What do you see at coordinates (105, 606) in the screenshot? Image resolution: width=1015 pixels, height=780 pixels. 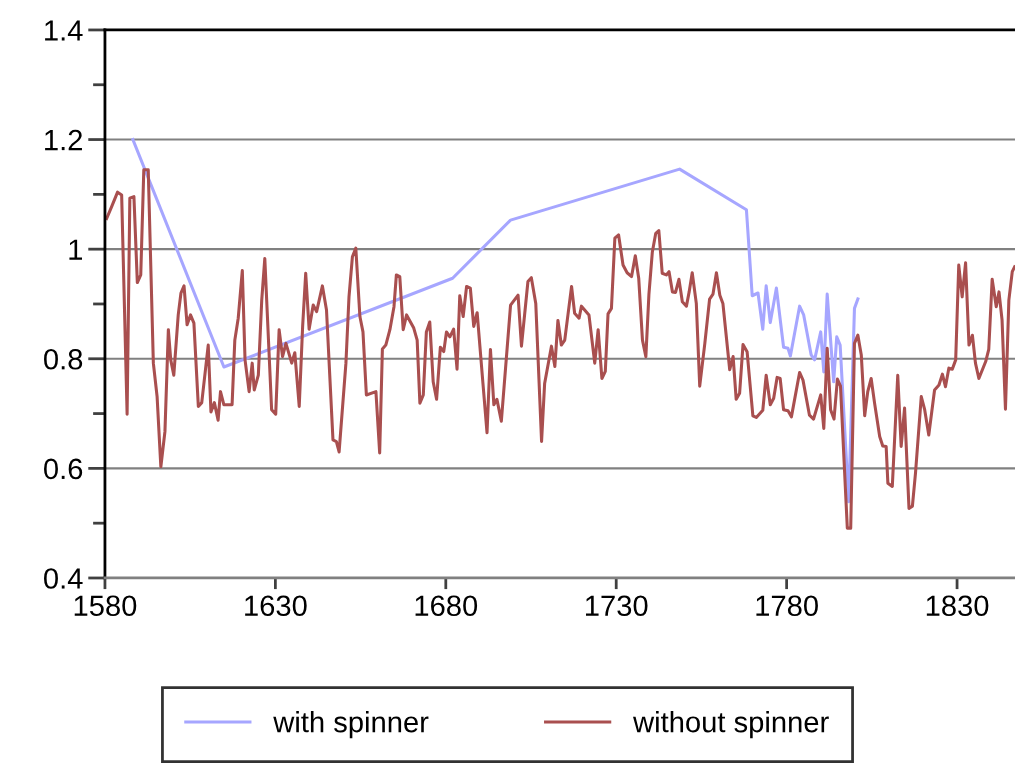 I see `x-tick-label: 1580` at bounding box center [105, 606].